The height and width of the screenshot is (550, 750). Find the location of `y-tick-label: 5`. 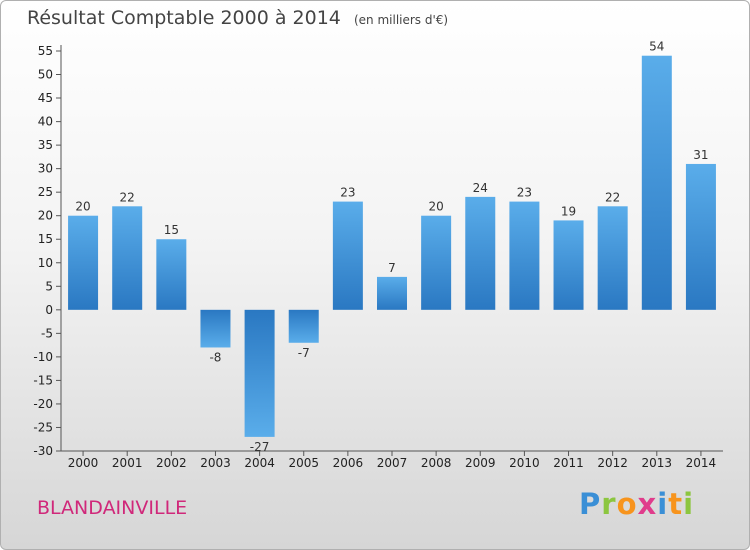

y-tick-label: 5 is located at coordinates (49, 286).